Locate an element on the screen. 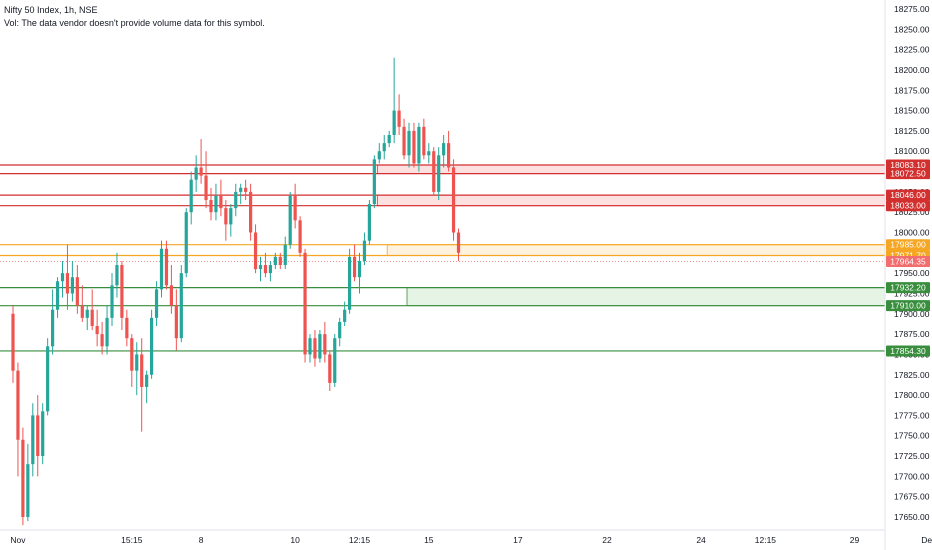  level-price-label-text: 18046.00 is located at coordinates (908, 195).